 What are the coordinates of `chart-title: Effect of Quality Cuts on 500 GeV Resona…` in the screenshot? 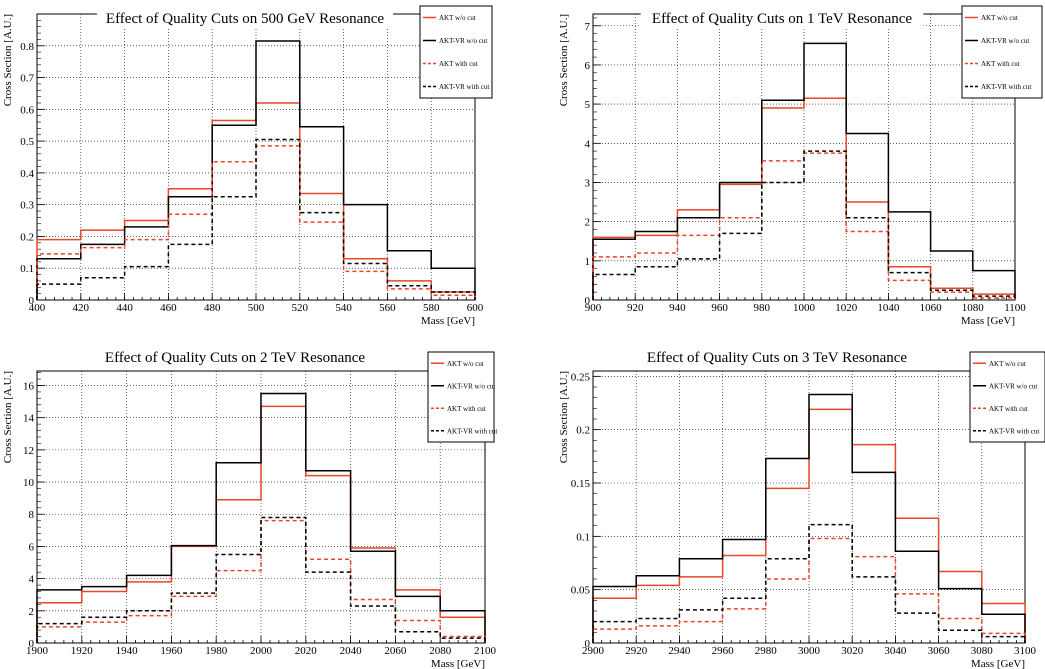 It's located at (245, 19).